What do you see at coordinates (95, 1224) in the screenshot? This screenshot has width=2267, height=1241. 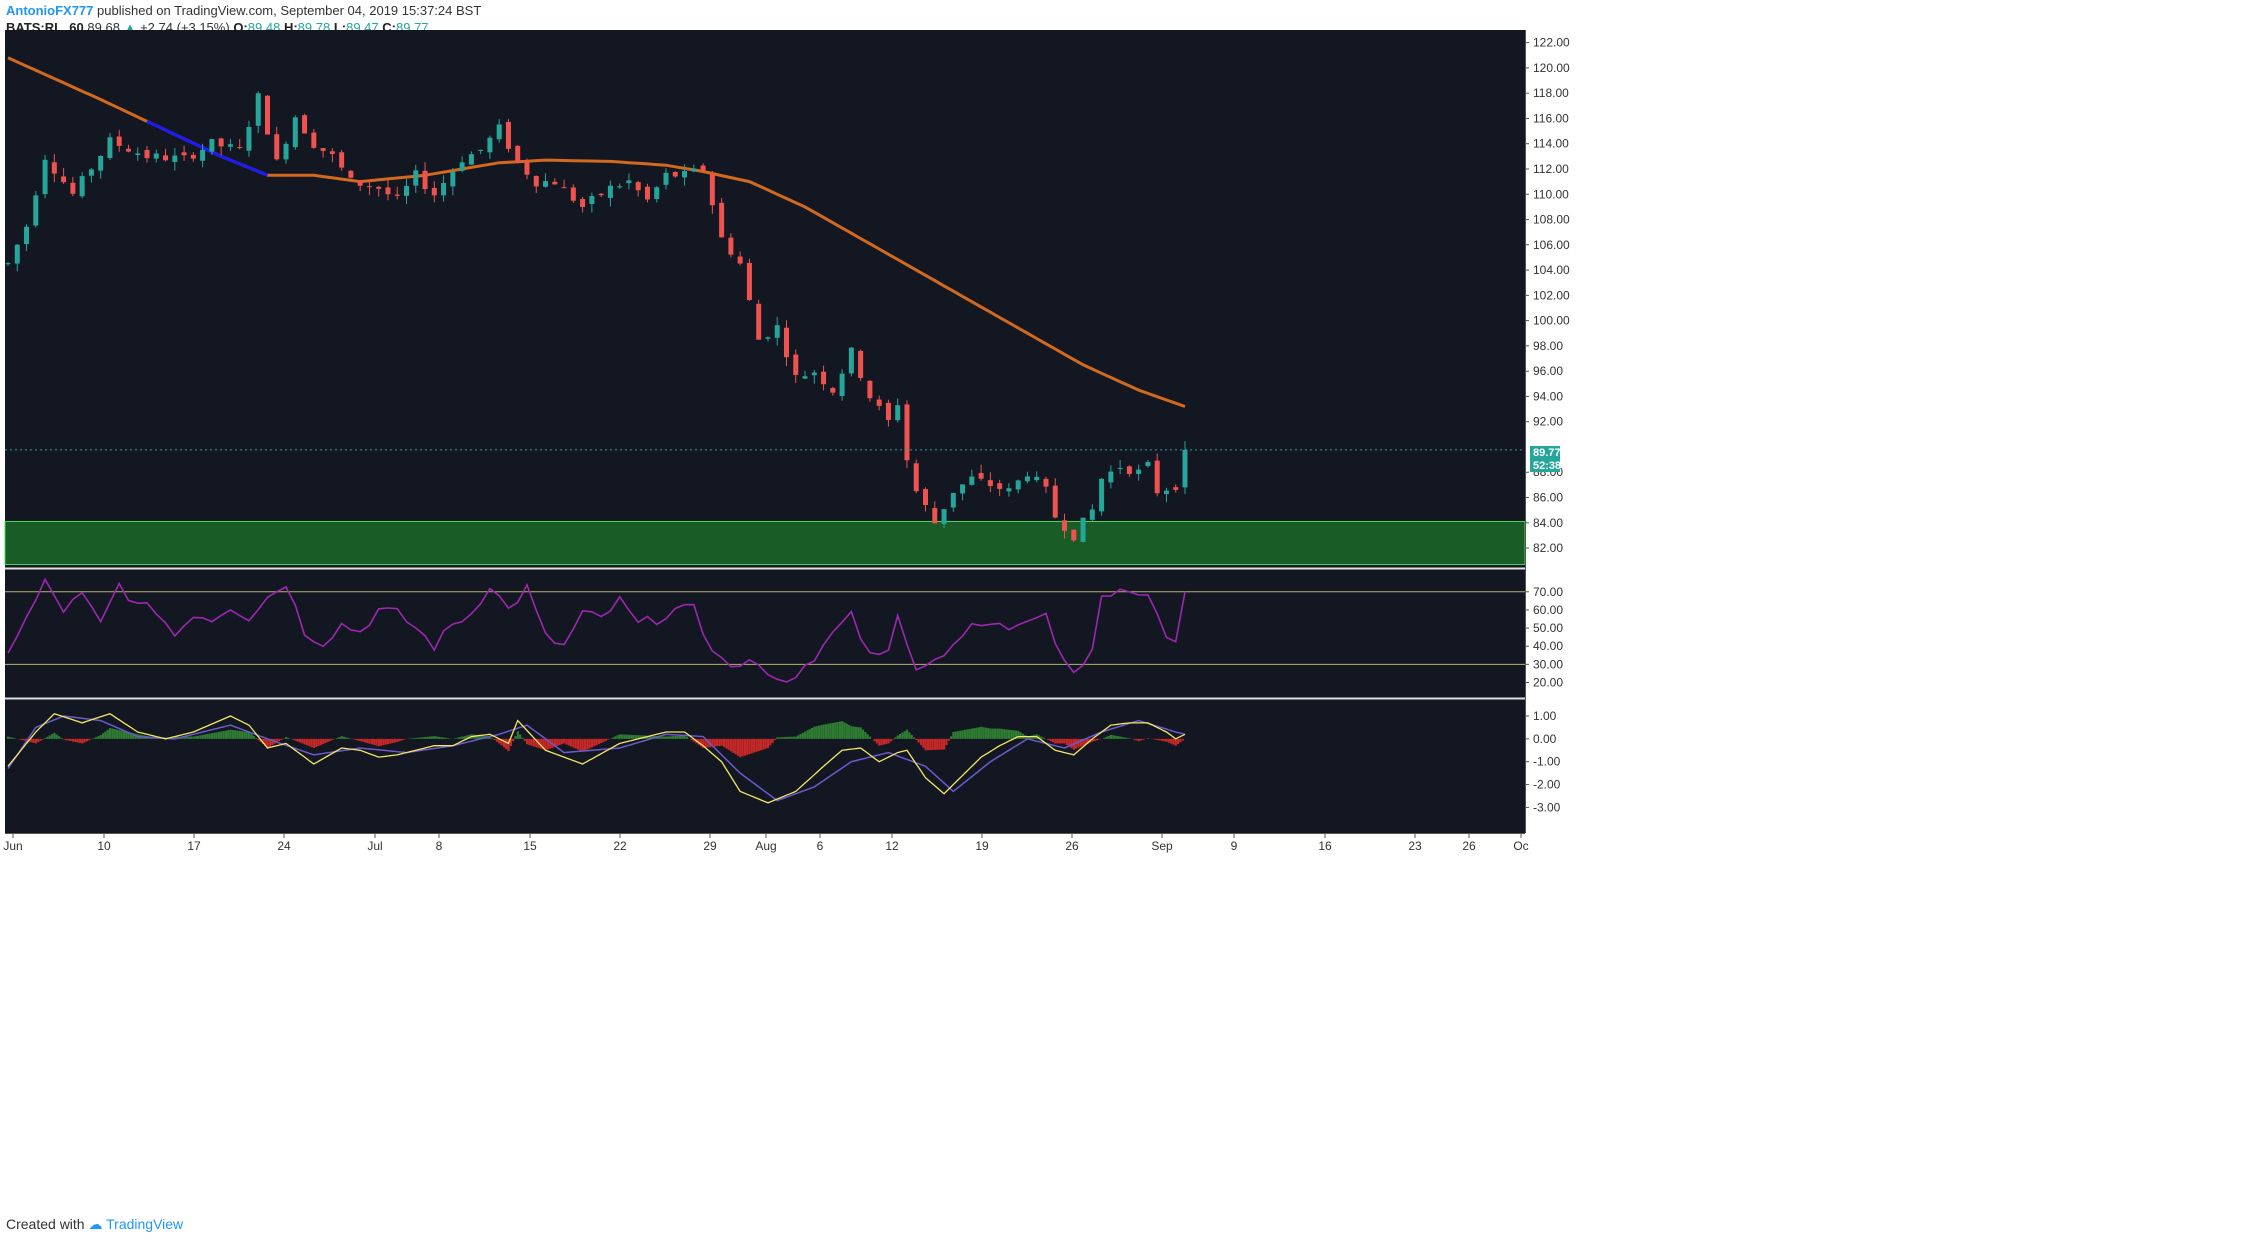 I see `tradingview-logo-icon: ☁` at bounding box center [95, 1224].